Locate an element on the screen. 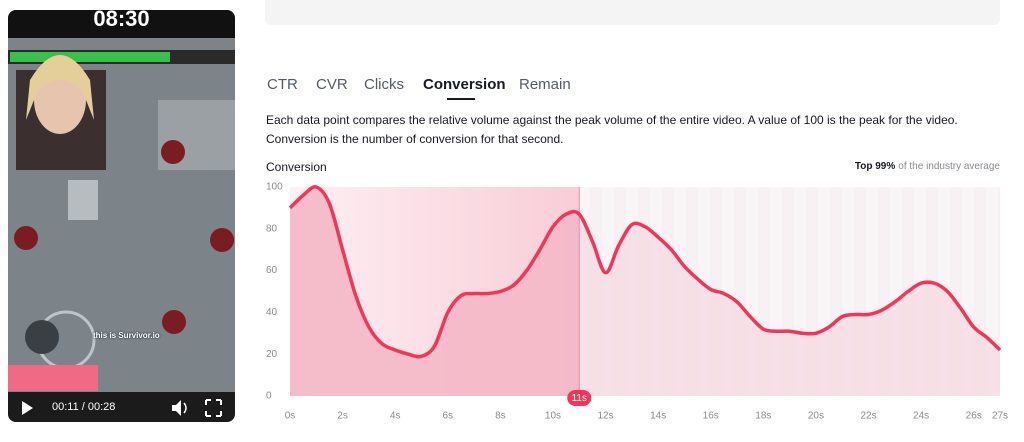  x-tick-label: 8s is located at coordinates (500, 416).